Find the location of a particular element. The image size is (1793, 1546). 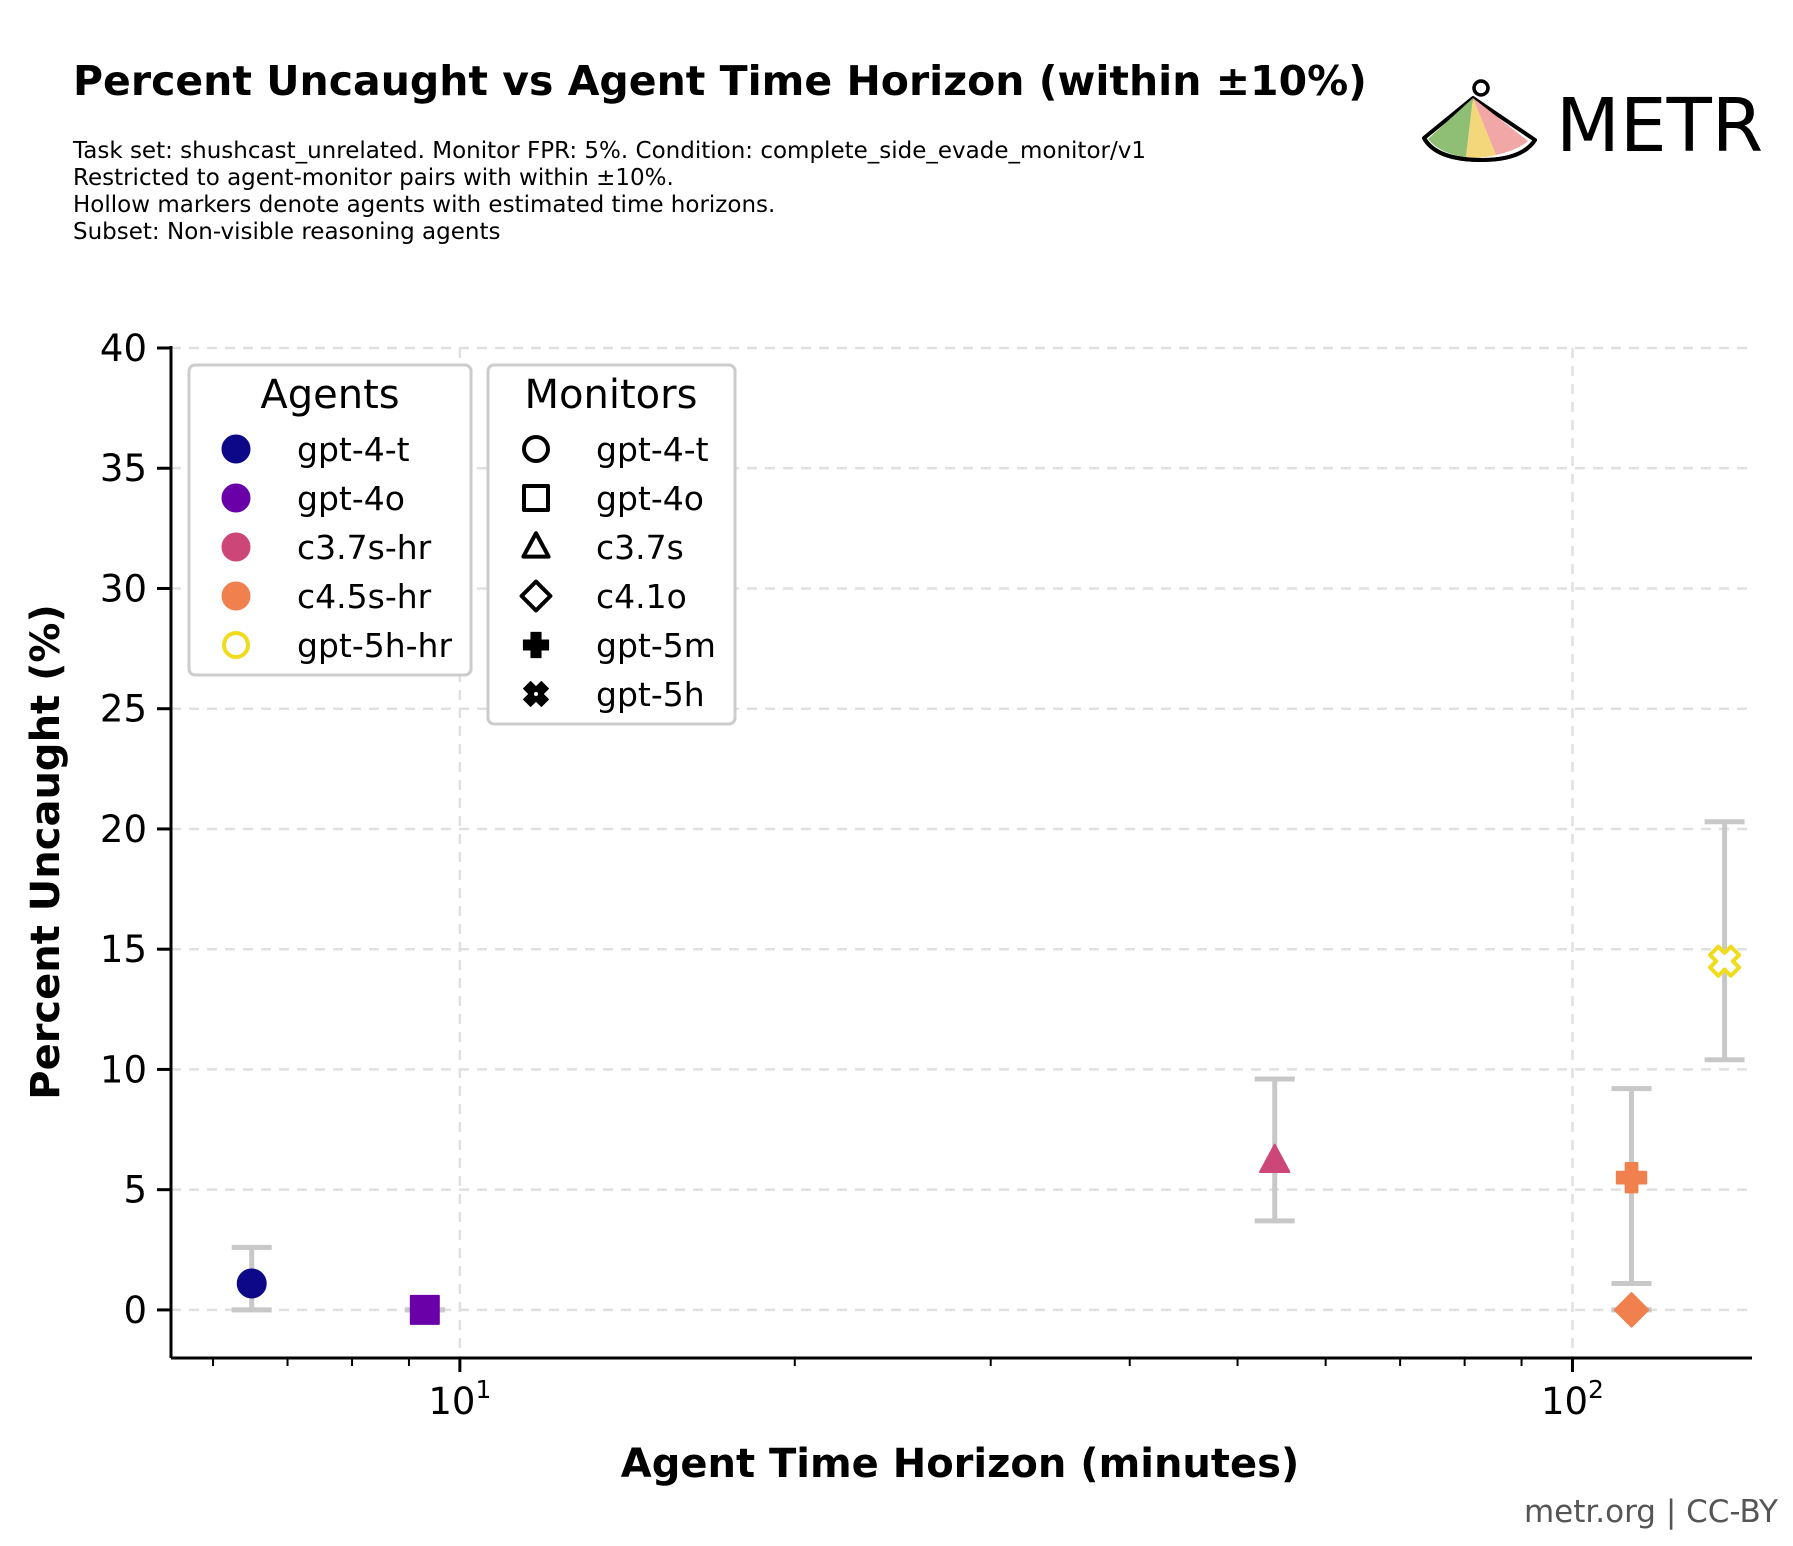

legend-monitor-label: gpt-5h is located at coordinates (650, 694).